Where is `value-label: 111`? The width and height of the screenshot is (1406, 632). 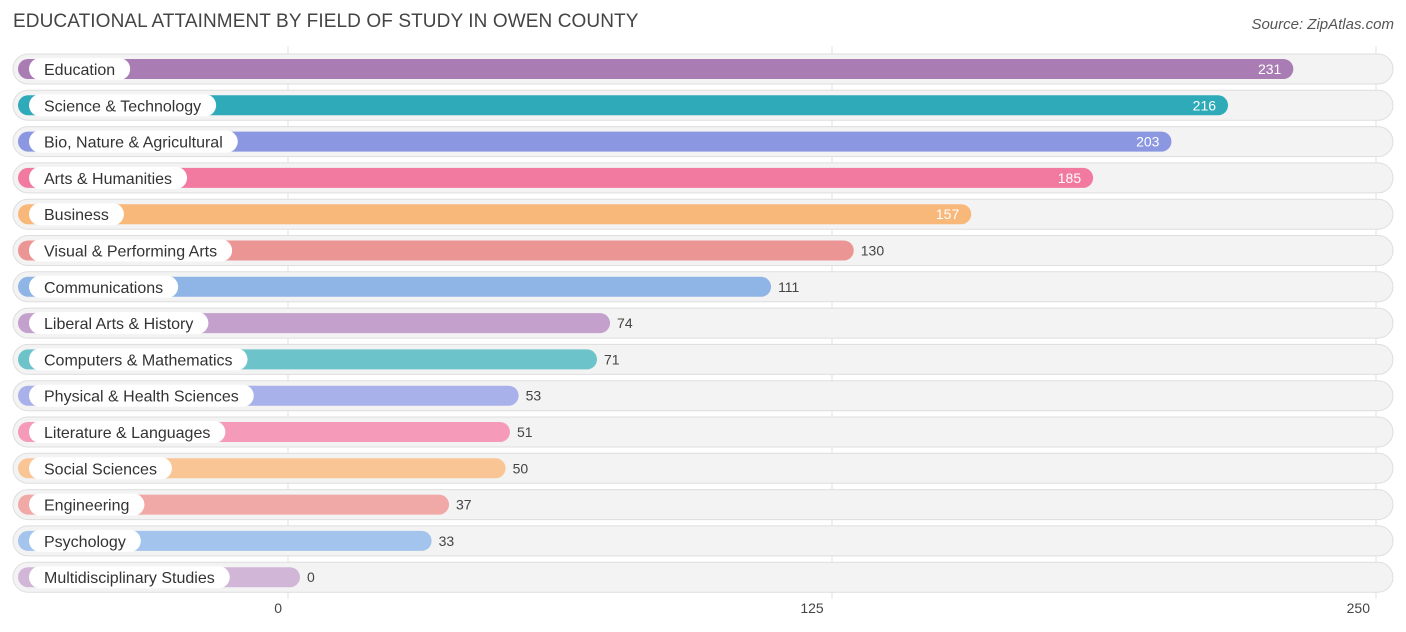 value-label: 111 is located at coordinates (788, 287).